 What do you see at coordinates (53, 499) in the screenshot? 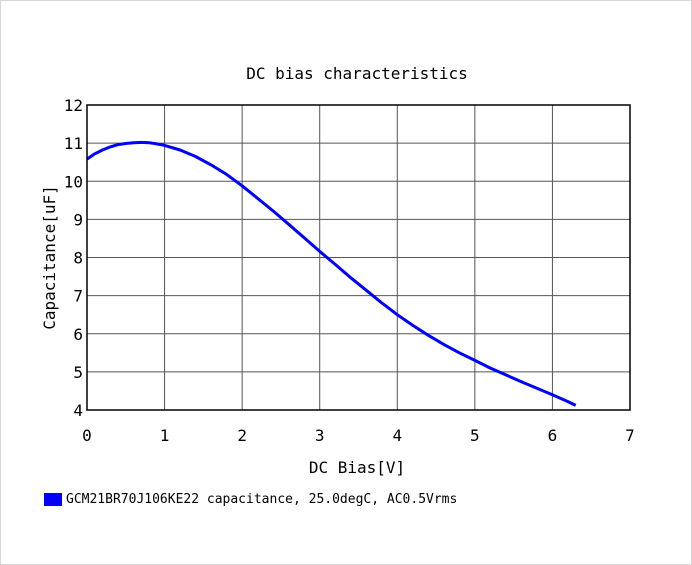
I see `legend-swatch` at bounding box center [53, 499].